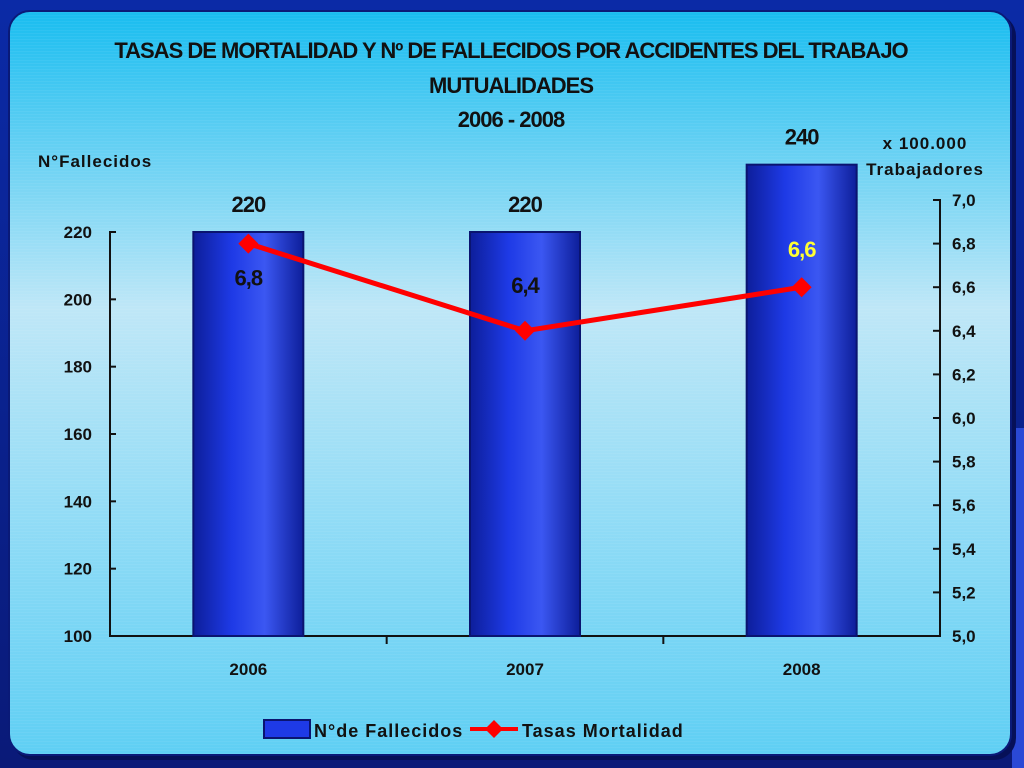  What do you see at coordinates (964, 244) in the screenshot?
I see `right-tick-label-9: 6,8` at bounding box center [964, 244].